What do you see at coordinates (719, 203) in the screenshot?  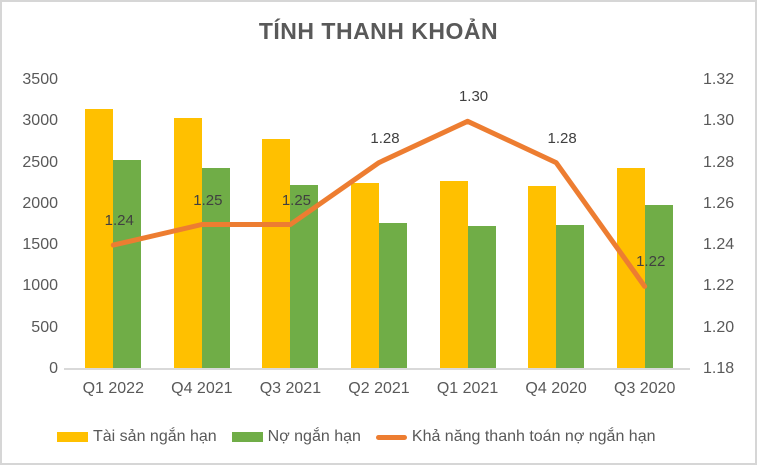 I see `right-axis-tick: 1.26` at bounding box center [719, 203].